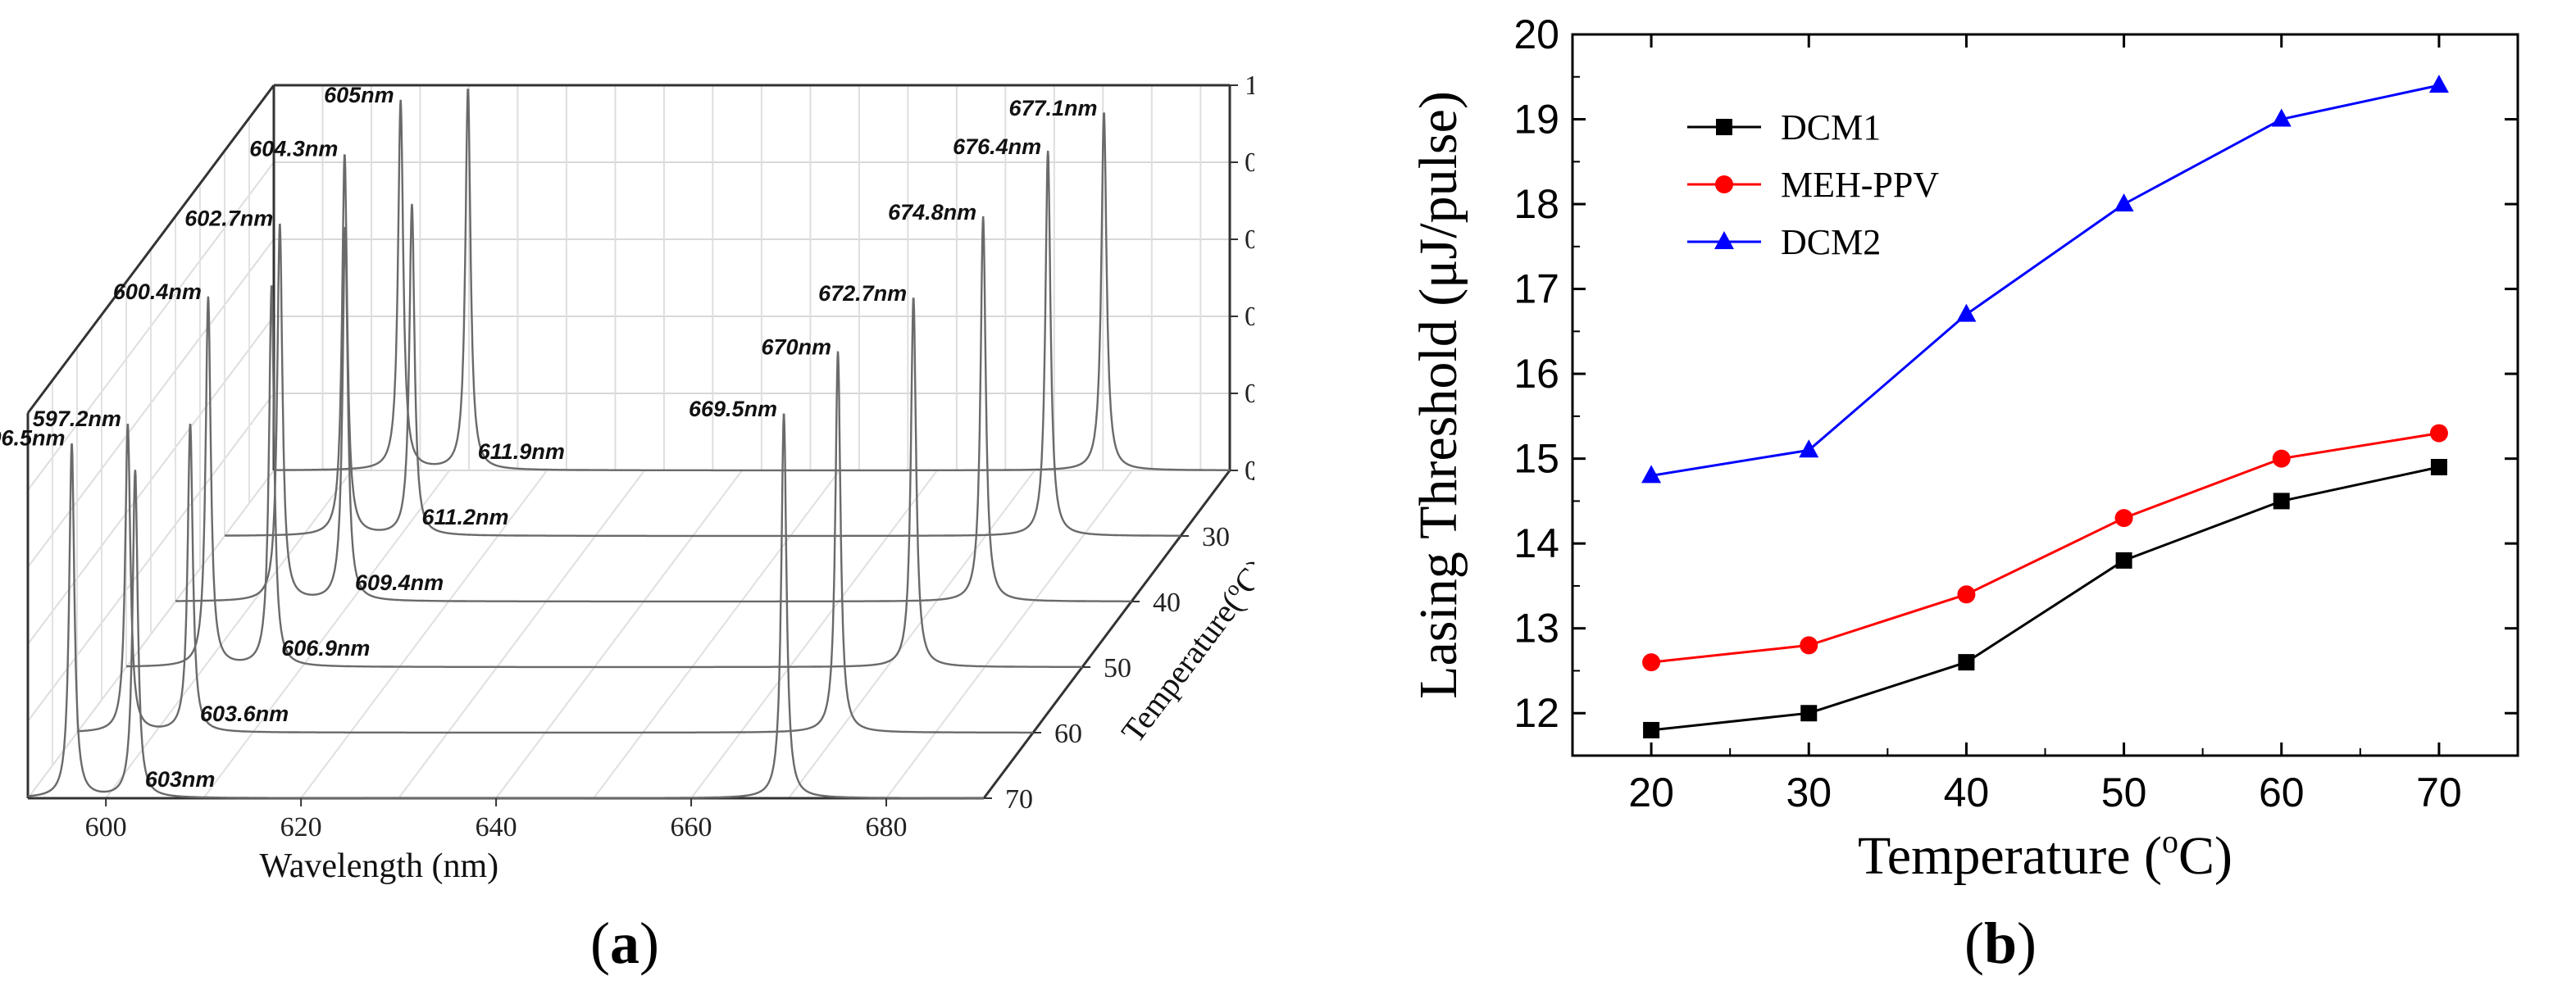  What do you see at coordinates (1536, 120) in the screenshot?
I see `y-tick-label: 19` at bounding box center [1536, 120].